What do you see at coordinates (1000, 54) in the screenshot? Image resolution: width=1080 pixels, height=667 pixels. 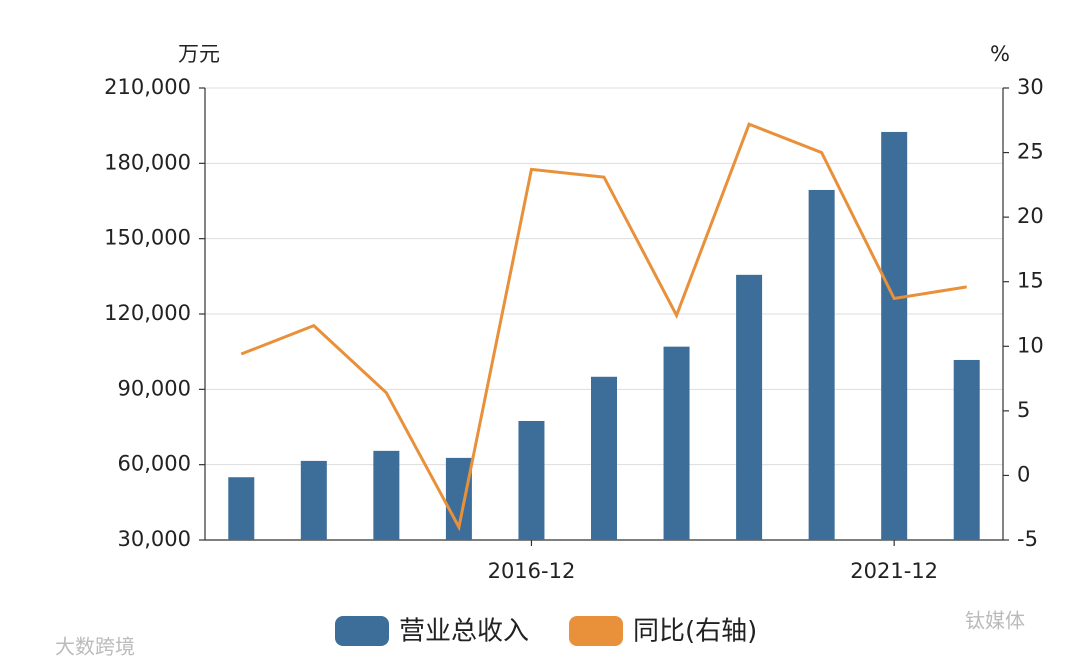 I see `y2-unit: %` at bounding box center [1000, 54].